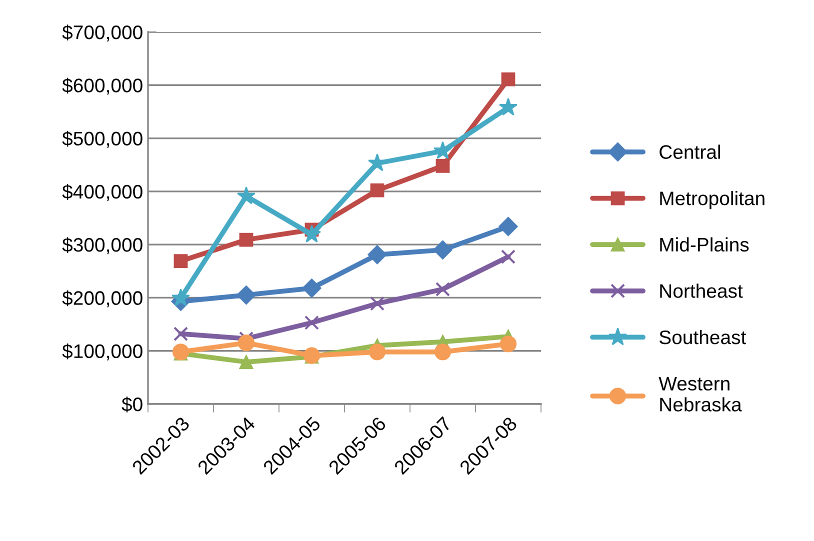  What do you see at coordinates (102, 33) in the screenshot?
I see `y-tick-label: $700,000` at bounding box center [102, 33].